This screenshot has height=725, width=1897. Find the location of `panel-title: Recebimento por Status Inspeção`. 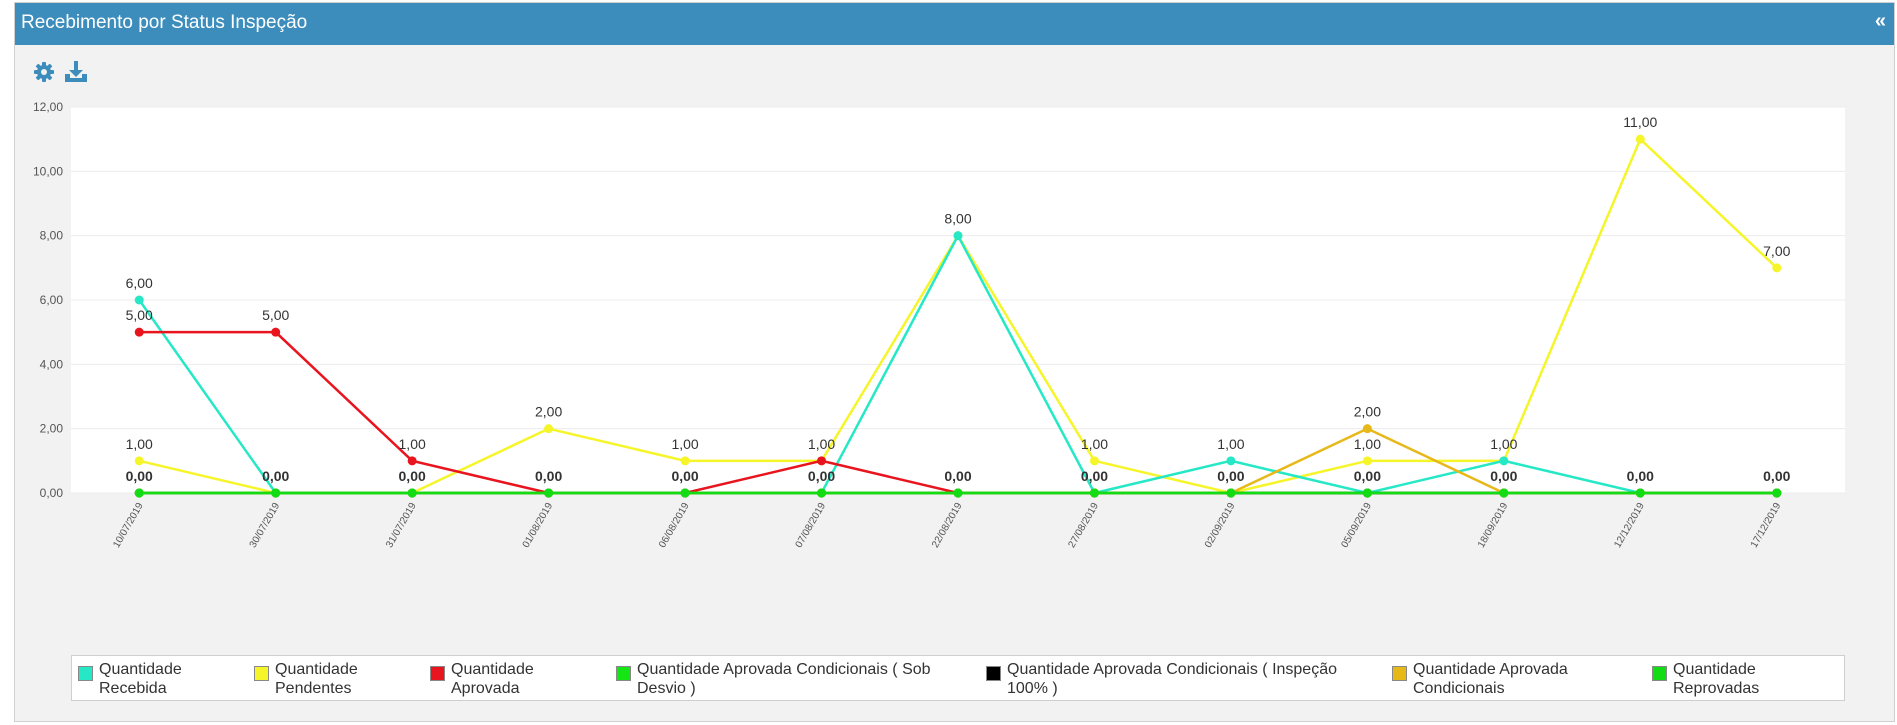

panel-title: Recebimento por Status Inspeção is located at coordinates (164, 22).